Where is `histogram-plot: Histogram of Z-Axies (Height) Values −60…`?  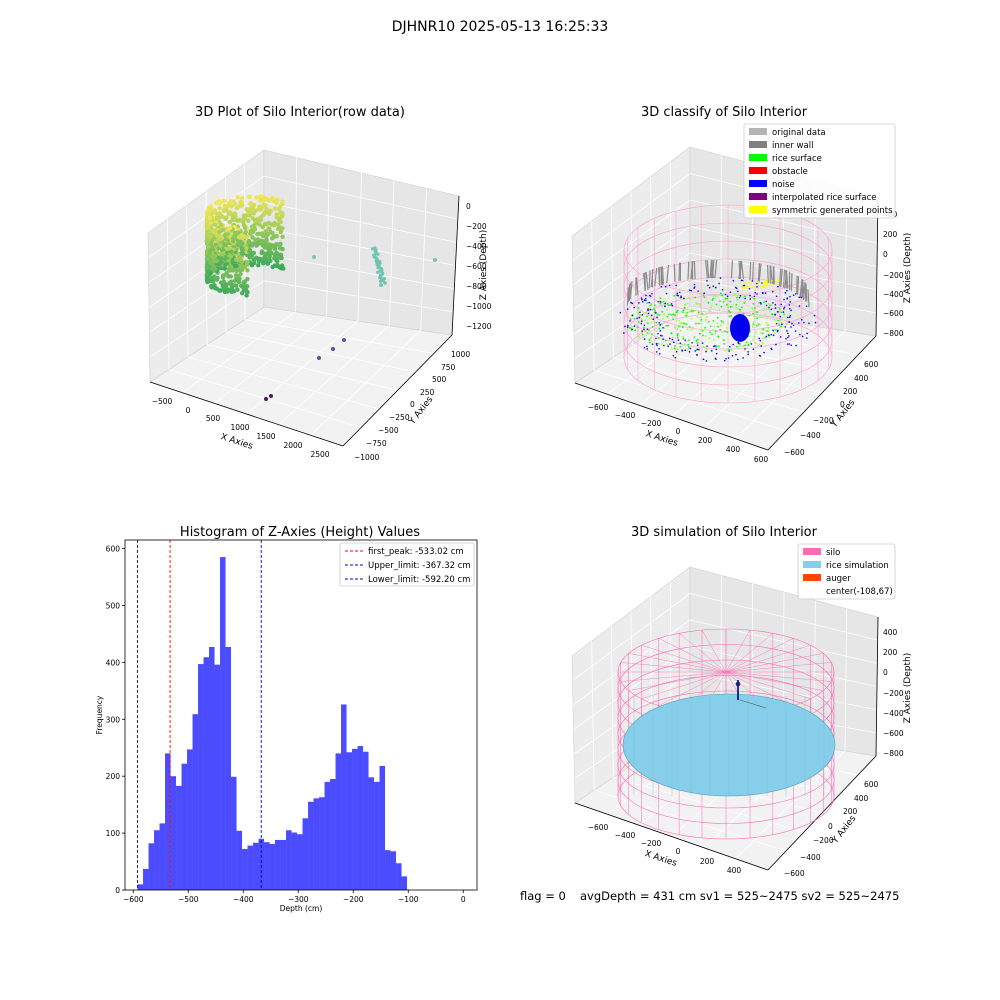 histogram-plot: Histogram of Z-Axies (Height) Values −60… is located at coordinates (286, 719).